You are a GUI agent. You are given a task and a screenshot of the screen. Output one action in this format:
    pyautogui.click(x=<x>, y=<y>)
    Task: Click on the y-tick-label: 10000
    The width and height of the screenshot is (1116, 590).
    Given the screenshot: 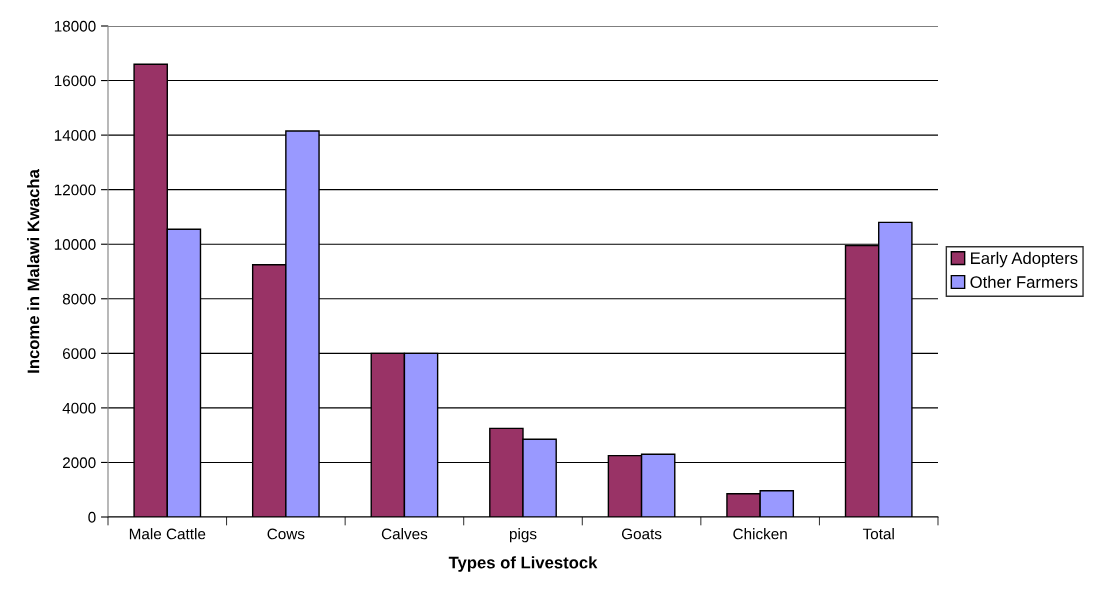 What is the action you would take?
    pyautogui.click(x=75, y=244)
    